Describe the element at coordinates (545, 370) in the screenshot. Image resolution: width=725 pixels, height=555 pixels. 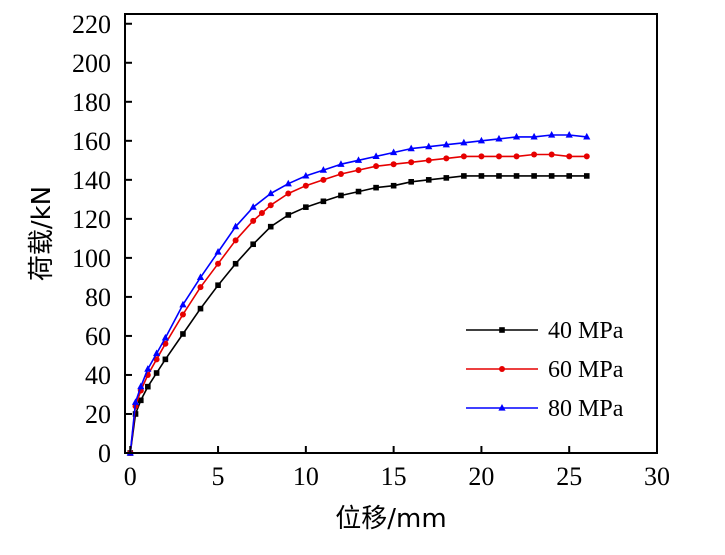
I see `legend: 40 MPa 60 MPa 80 MPa` at that location.